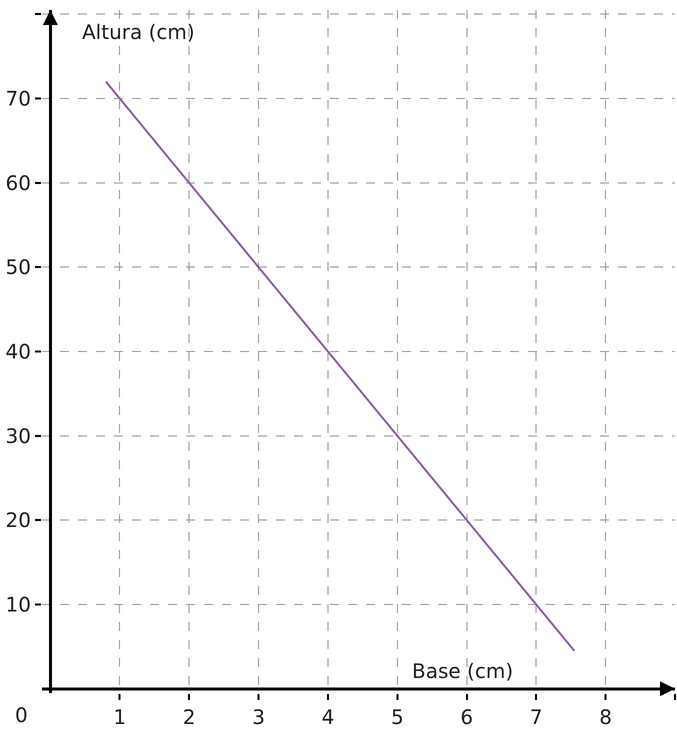  Describe the element at coordinates (18, 98) in the screenshot. I see `y-tick-label: 70` at that location.